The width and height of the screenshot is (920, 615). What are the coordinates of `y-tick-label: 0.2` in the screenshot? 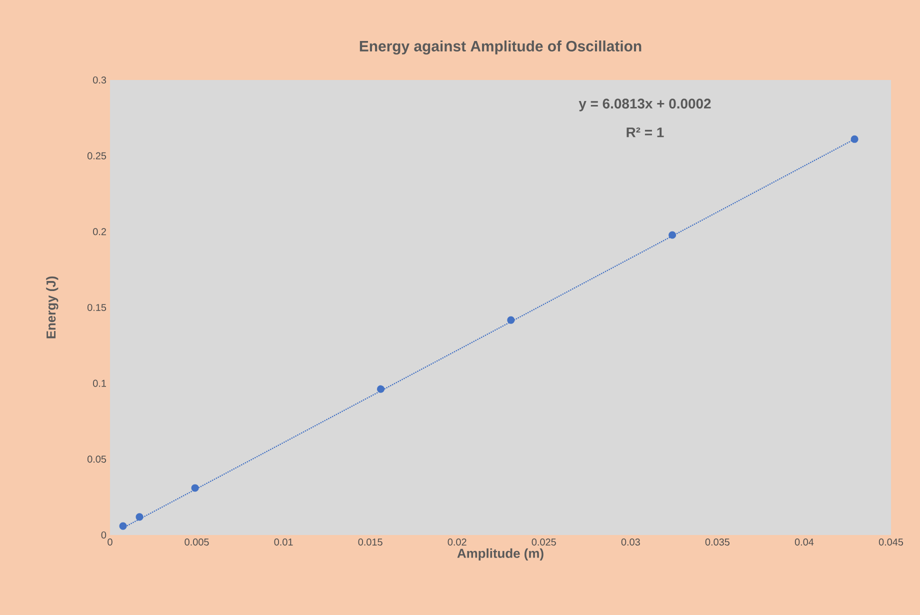 It's located at (99, 232).